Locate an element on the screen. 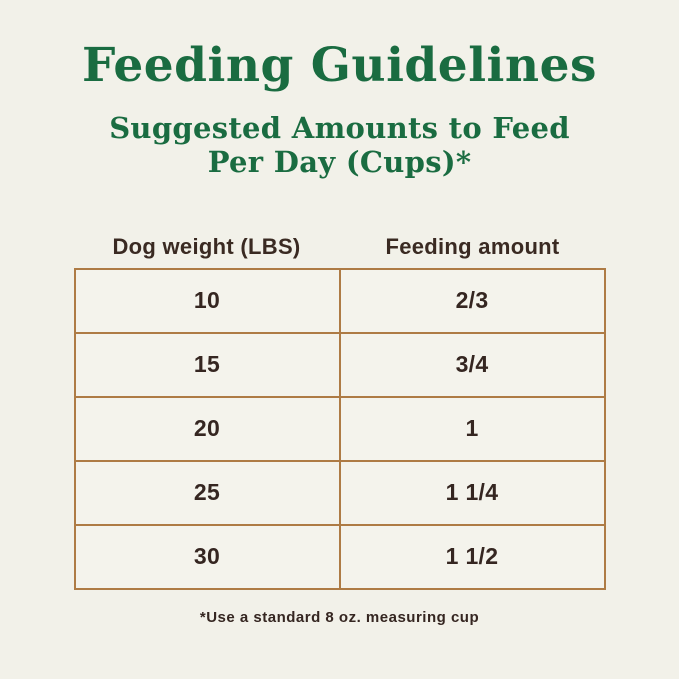 This screenshot has width=679, height=679. column-header-feeding-amount: Feeding amount is located at coordinates (472, 246).